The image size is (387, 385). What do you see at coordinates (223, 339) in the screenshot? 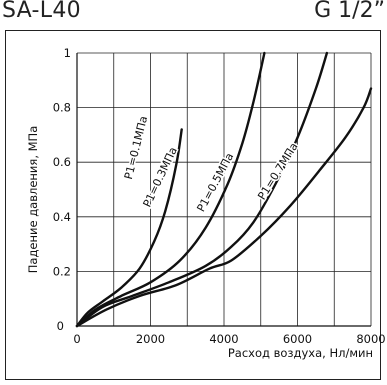
I see `x-tick-label: 4000` at bounding box center [223, 339].